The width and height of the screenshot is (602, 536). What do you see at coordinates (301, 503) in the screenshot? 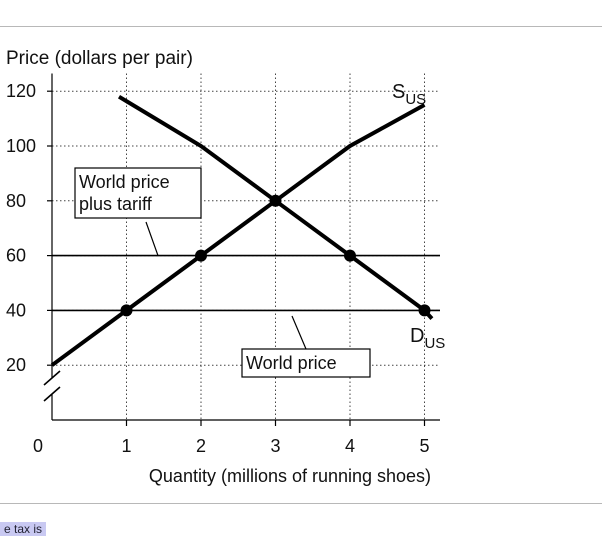
I see `bottom-divider` at bounding box center [301, 503].